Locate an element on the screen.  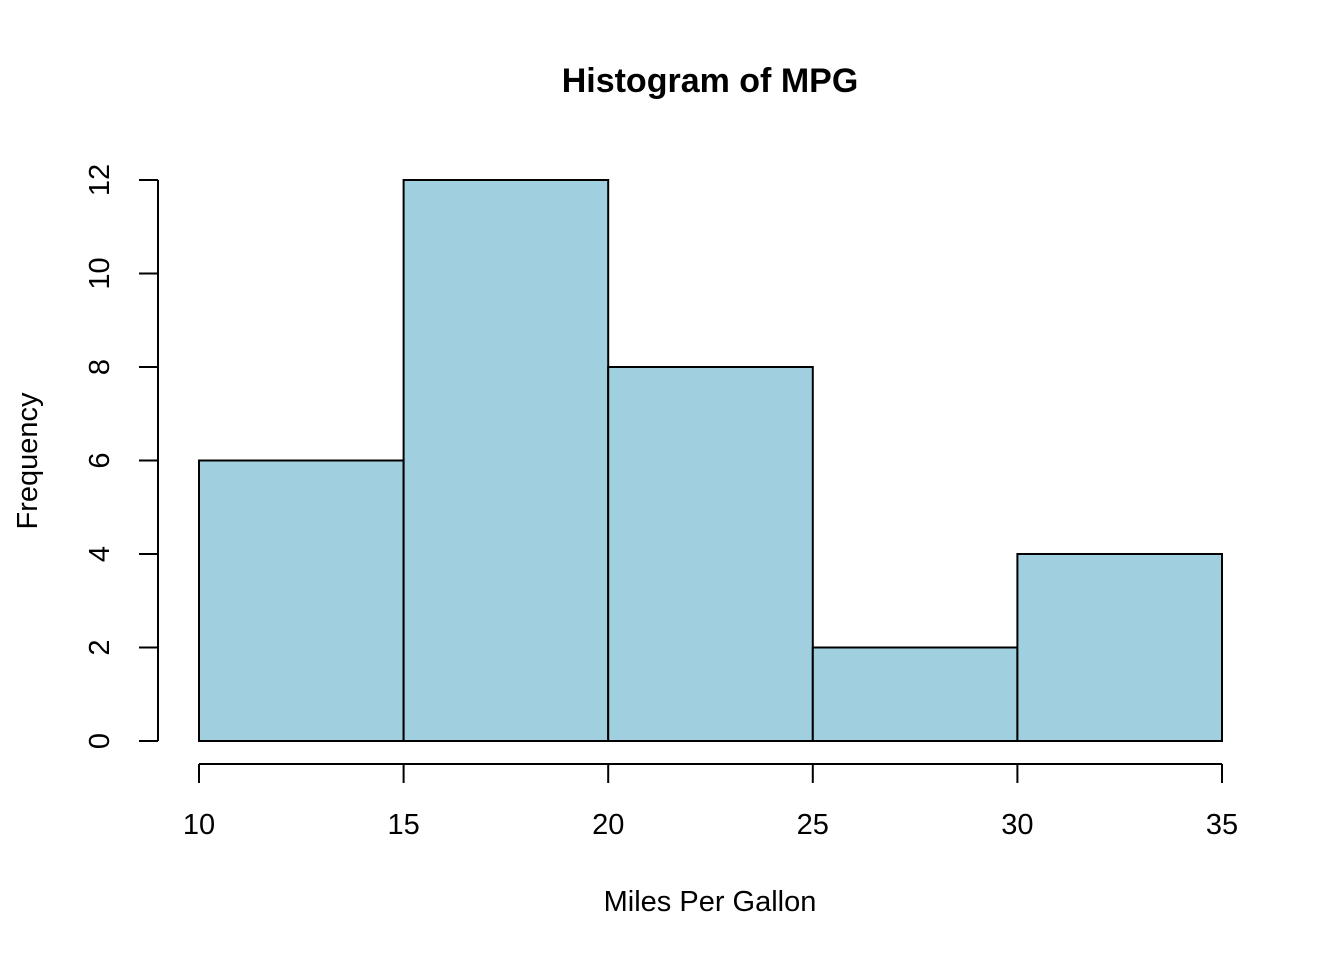
x-axis: 10 15 20 25 30 35 is located at coordinates (710, 802).